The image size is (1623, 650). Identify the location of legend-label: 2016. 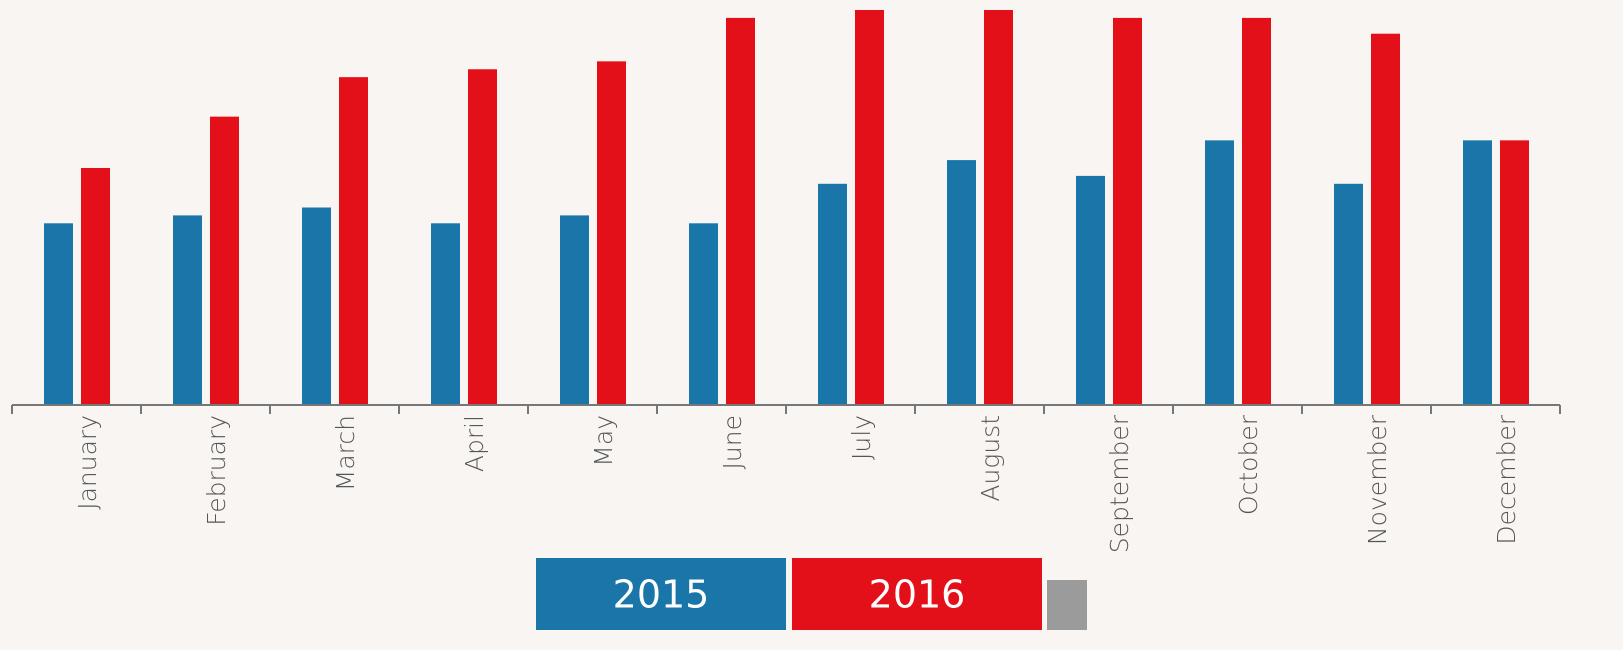
(917, 595).